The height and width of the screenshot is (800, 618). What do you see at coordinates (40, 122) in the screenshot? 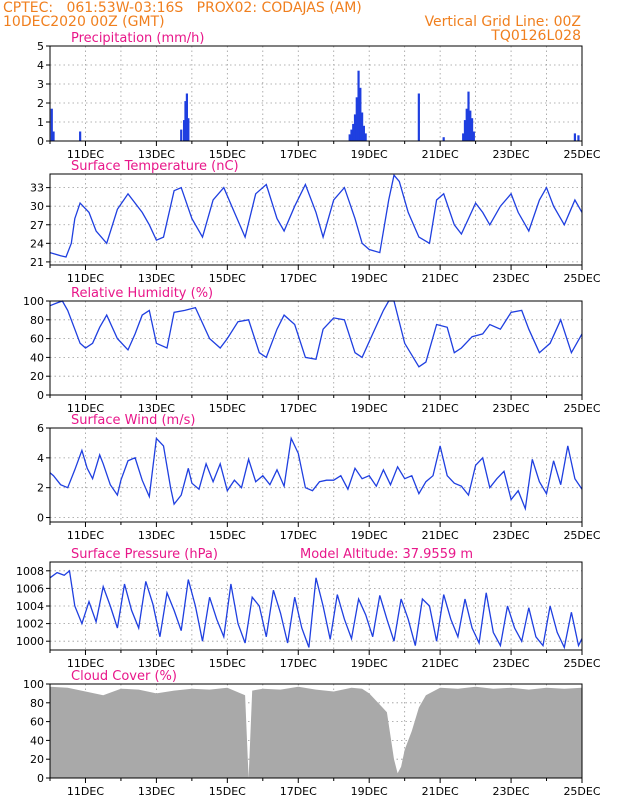
I see `y-tick-label: 1` at bounding box center [40, 122].